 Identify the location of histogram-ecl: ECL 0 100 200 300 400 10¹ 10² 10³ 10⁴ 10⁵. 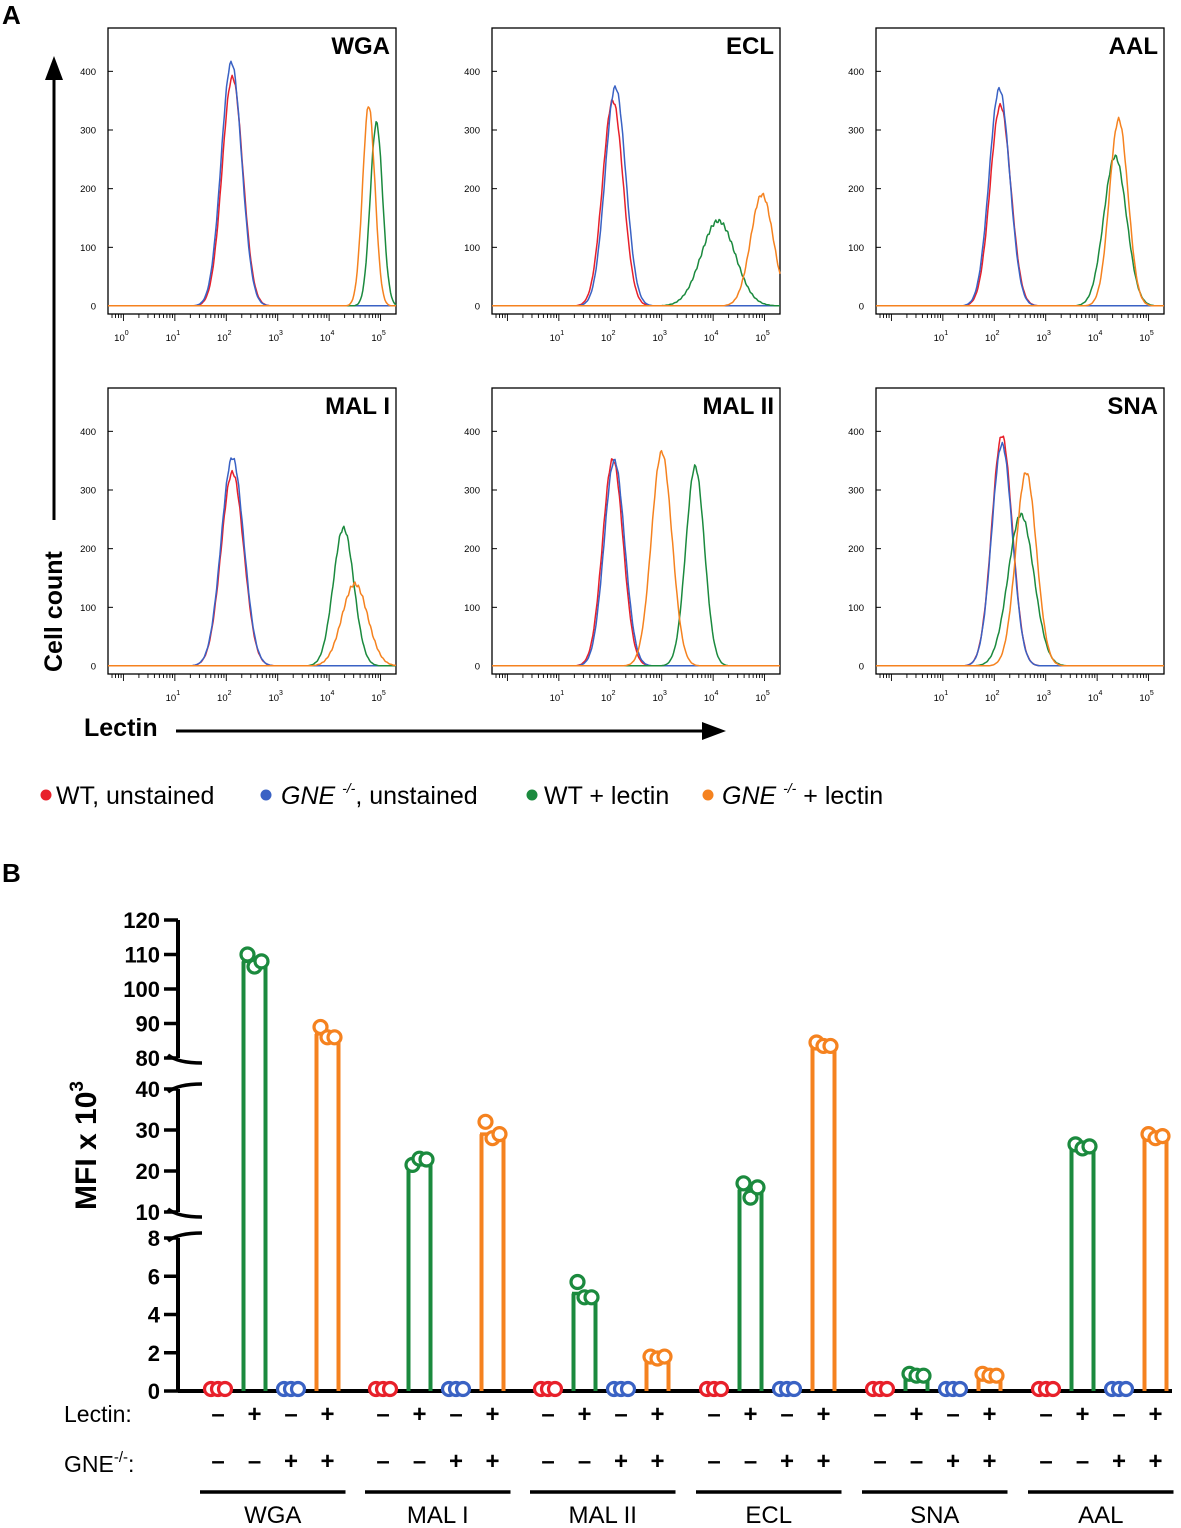
(622, 185).